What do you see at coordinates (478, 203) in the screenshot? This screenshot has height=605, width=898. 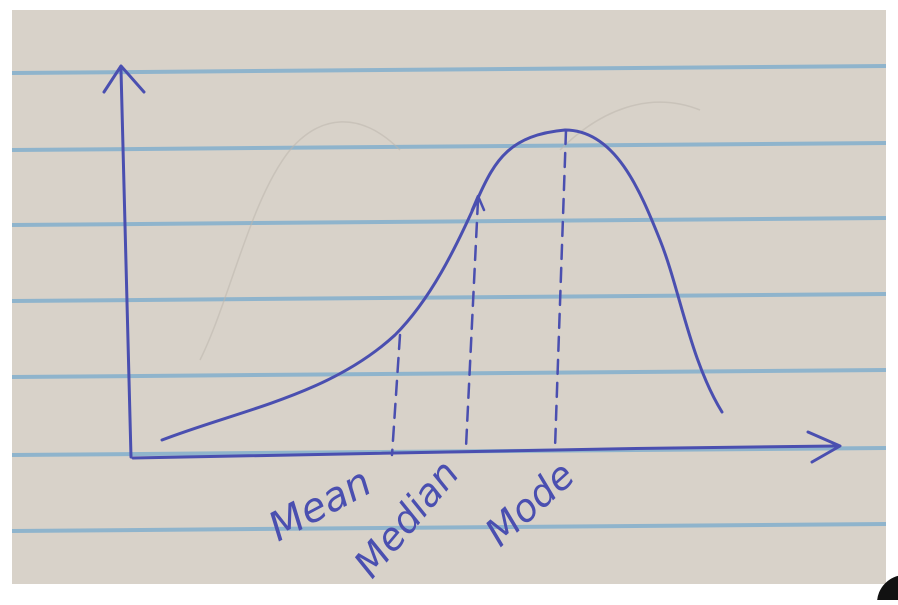 I see `median-guide-arrowhead` at bounding box center [478, 203].